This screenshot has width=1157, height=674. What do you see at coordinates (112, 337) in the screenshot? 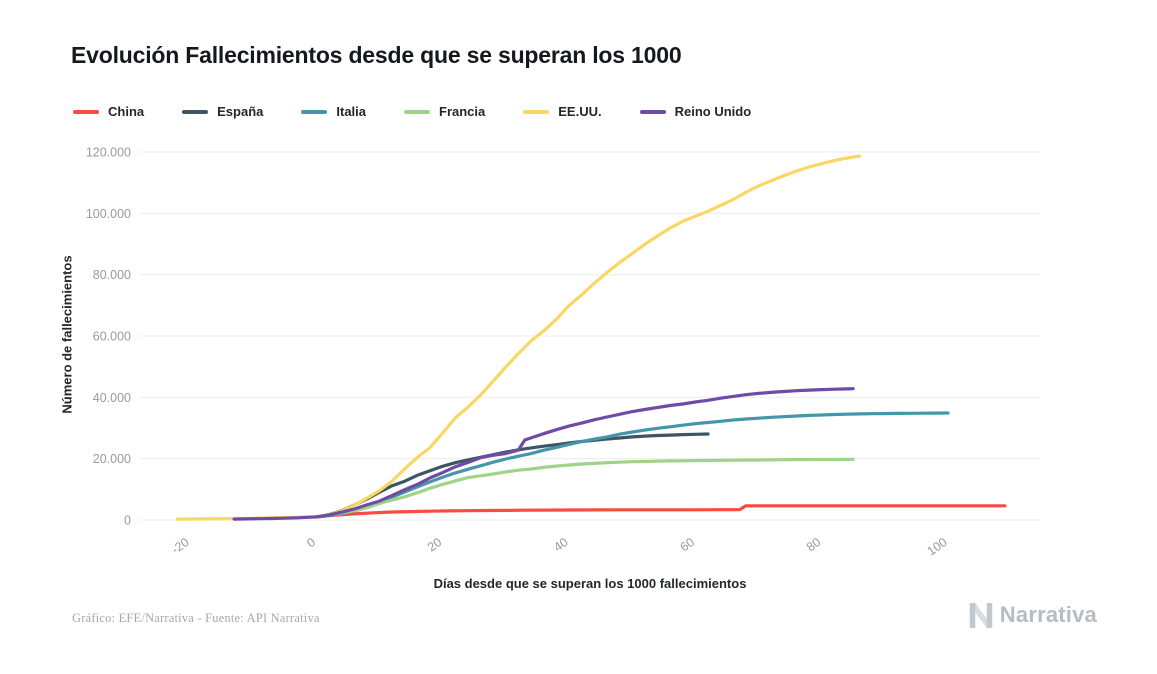
I see `y-tick-label: 60.000` at bounding box center [112, 337].